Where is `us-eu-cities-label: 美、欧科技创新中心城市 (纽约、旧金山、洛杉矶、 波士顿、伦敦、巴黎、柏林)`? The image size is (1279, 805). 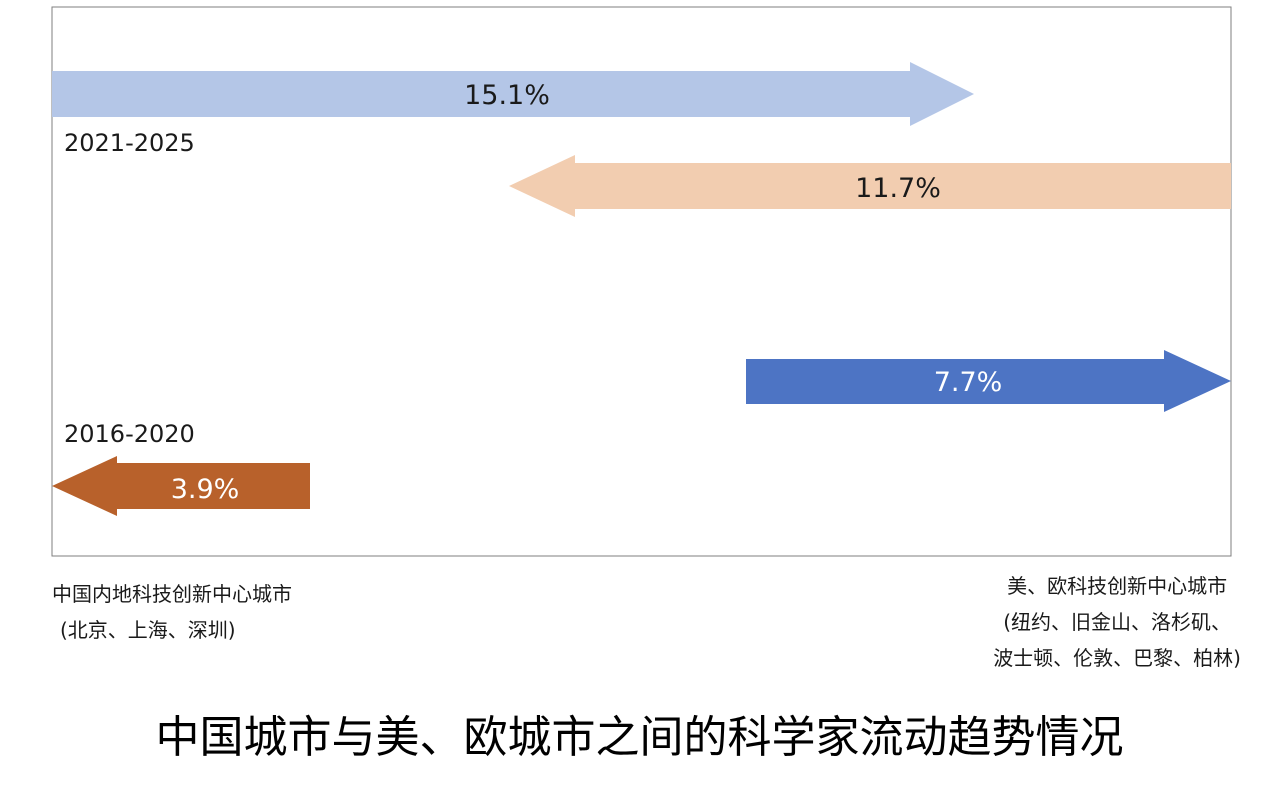 us-eu-cities-label: 美、欧科技创新中心城市 (纽约、旧金山、洛杉矶、 波士顿、伦敦、巴黎、柏林) is located at coordinates (1117, 622).